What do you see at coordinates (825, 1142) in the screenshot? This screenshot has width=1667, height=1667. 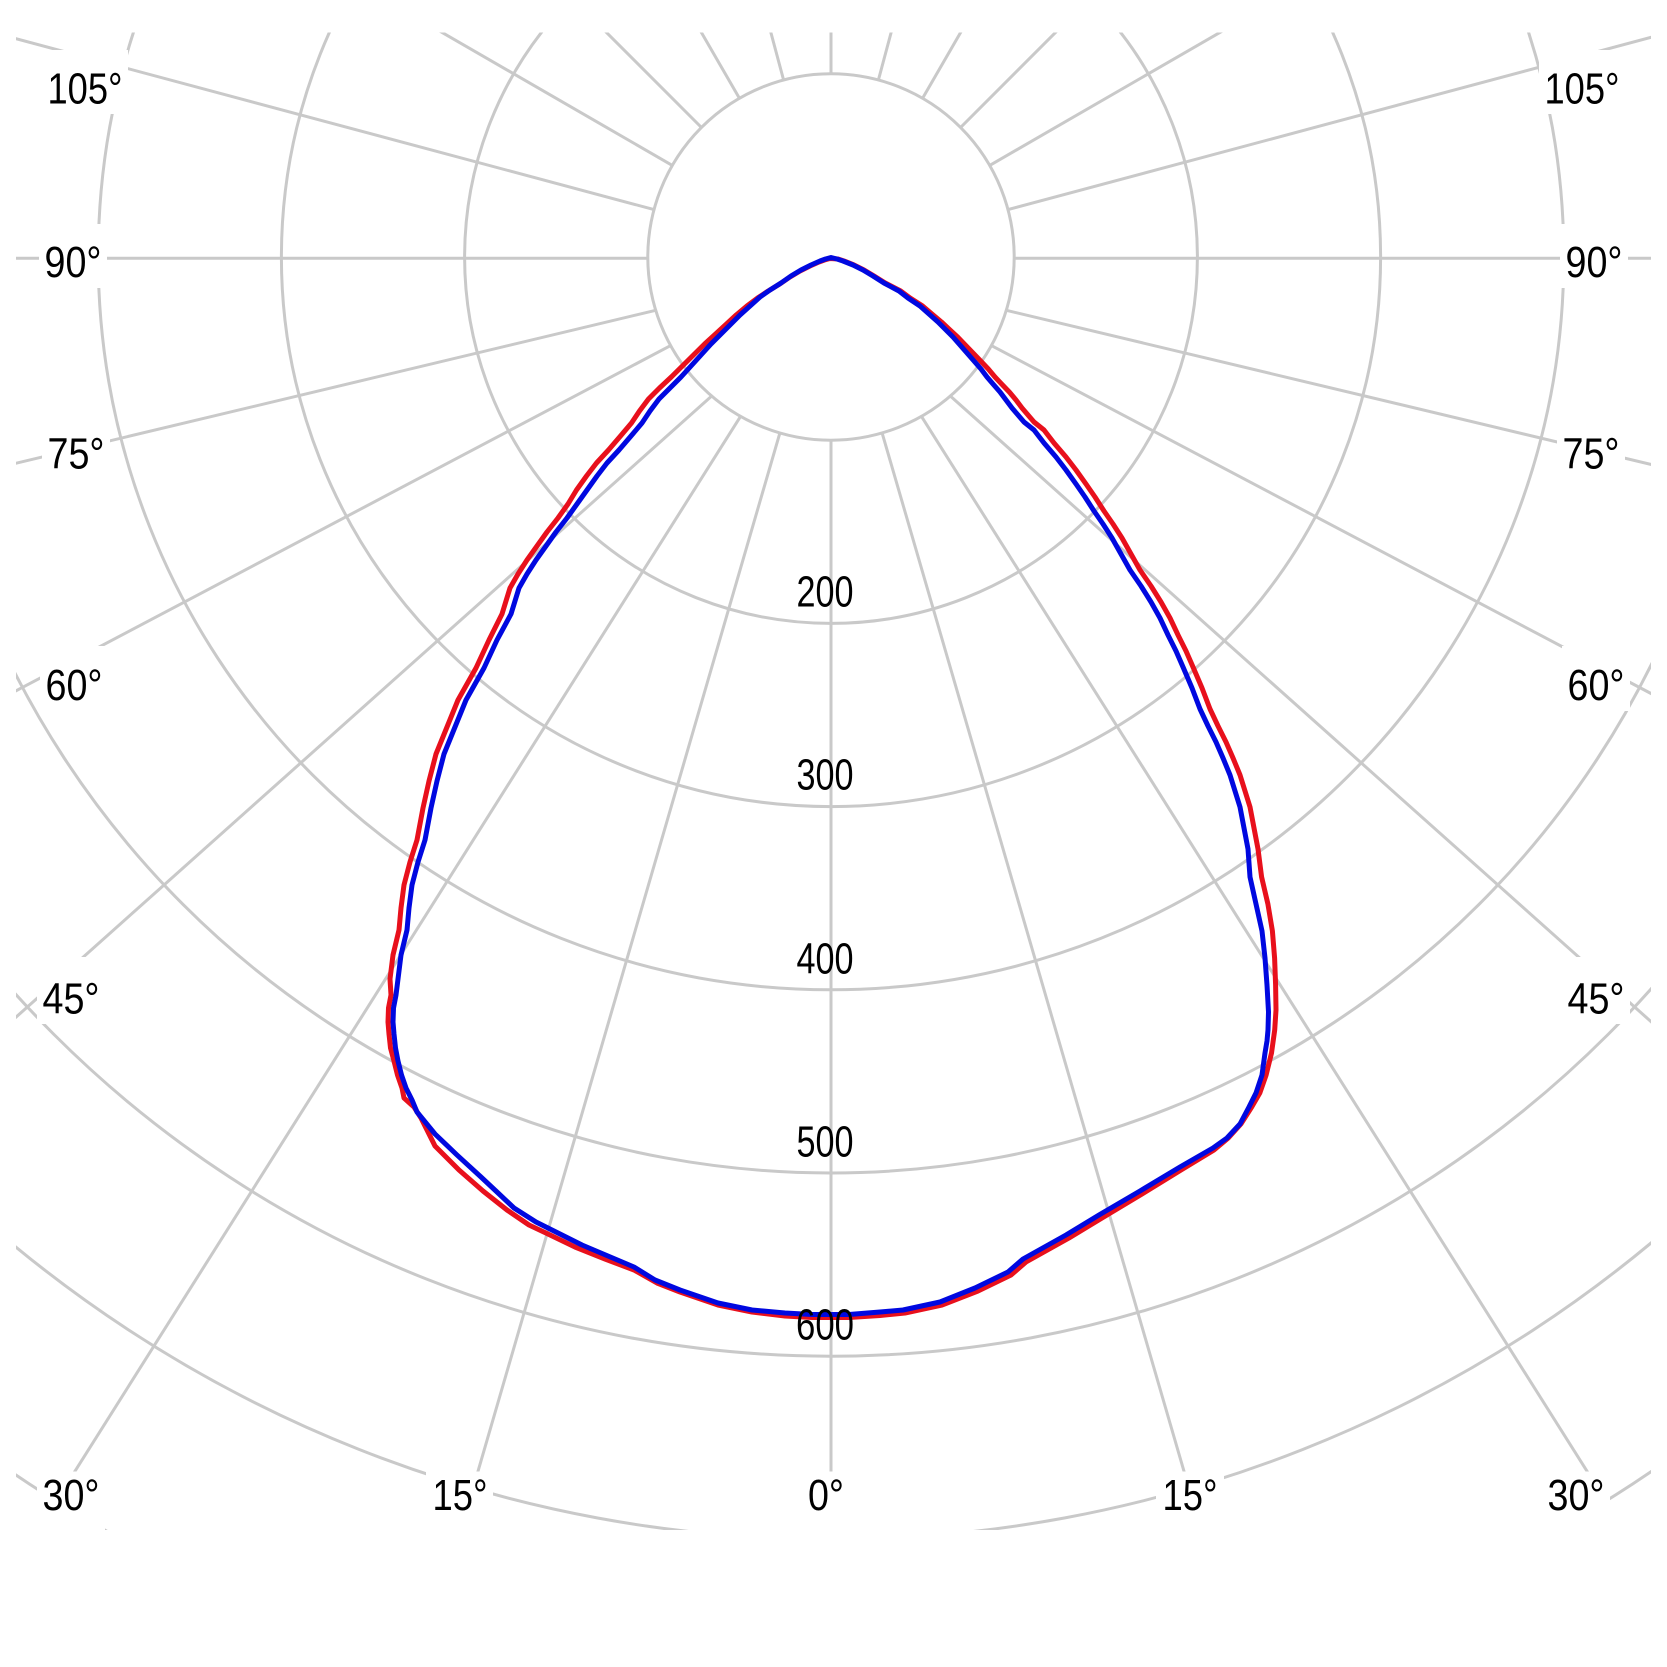 I see `svg-text: 500` at bounding box center [825, 1142].